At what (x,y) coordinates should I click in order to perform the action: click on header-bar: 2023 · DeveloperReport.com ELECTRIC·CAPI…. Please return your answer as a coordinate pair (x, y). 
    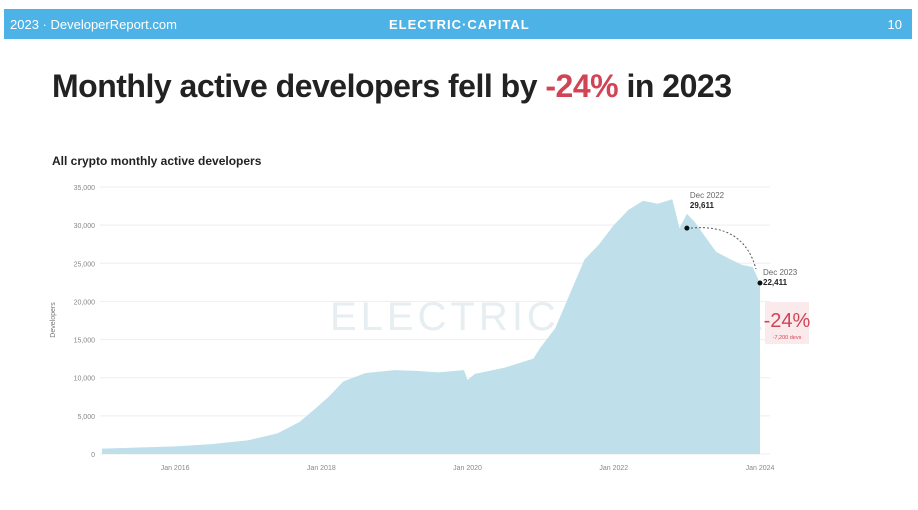
    Looking at the image, I should click on (458, 24).